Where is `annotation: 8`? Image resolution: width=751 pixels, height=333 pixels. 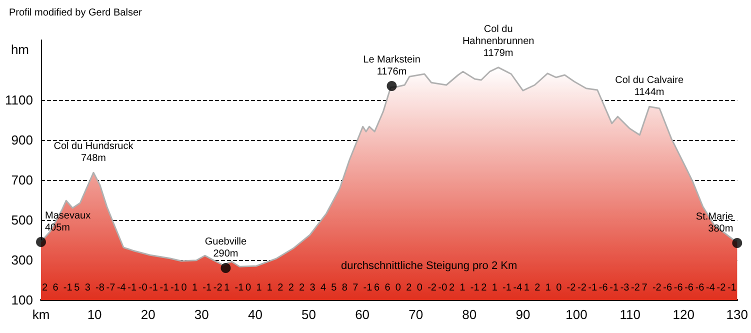 annotation: 8 is located at coordinates (345, 288).